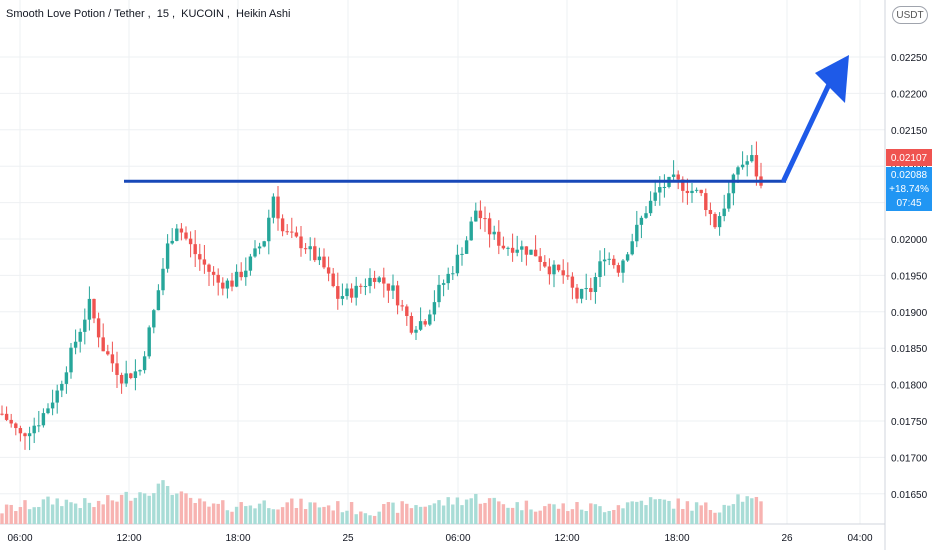 The image size is (932, 555). What do you see at coordinates (909, 94) in the screenshot?
I see `y-tick-label: 0.02200` at bounding box center [909, 94].